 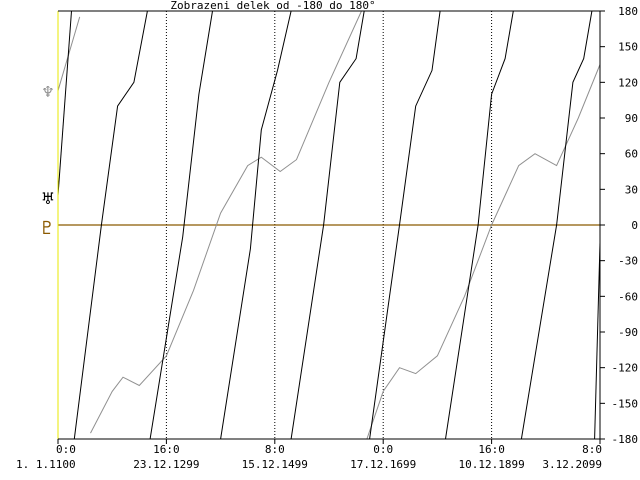 What do you see at coordinates (625, 368) in the screenshot?
I see `y-tick-label: -120` at bounding box center [625, 368].